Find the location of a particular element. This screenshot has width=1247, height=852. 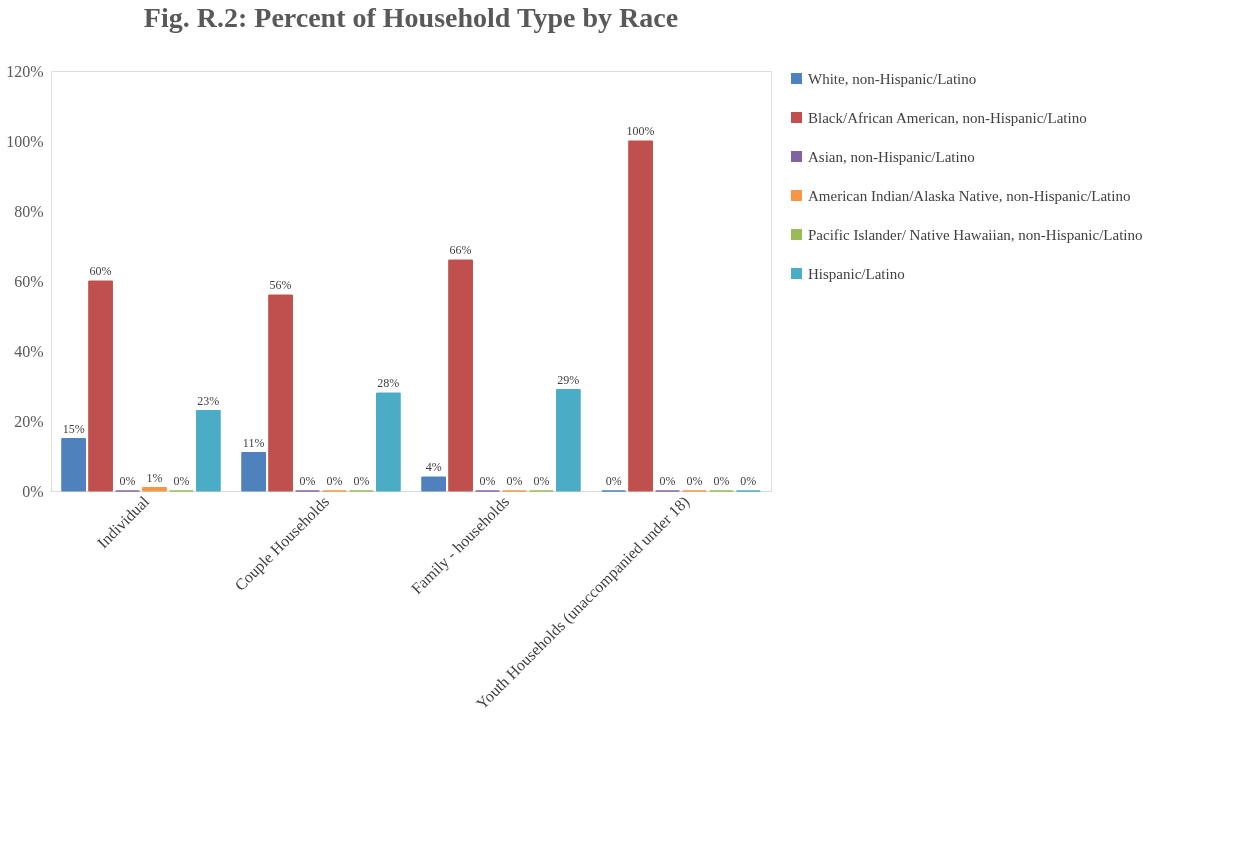

y-tick-label: 80% is located at coordinates (29, 211).